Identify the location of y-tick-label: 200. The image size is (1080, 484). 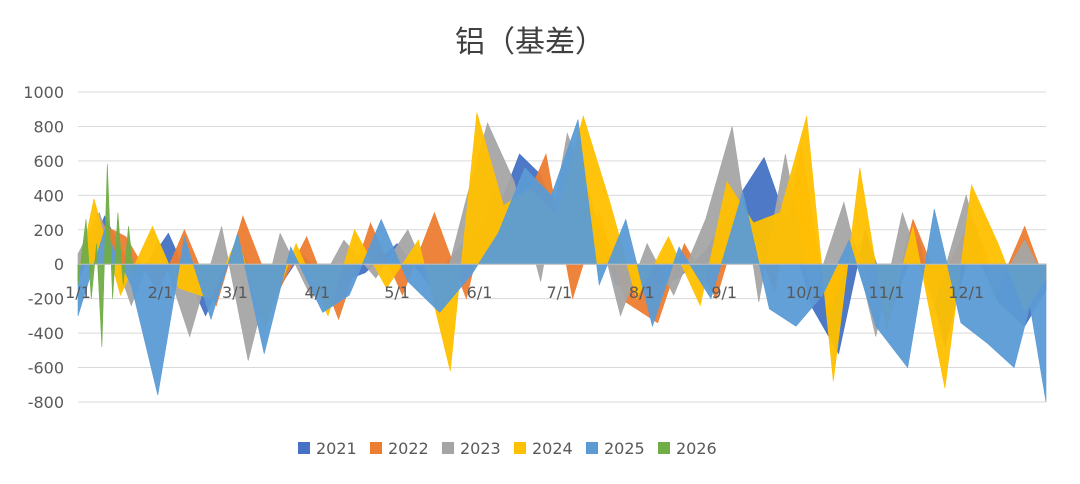
(48, 230).